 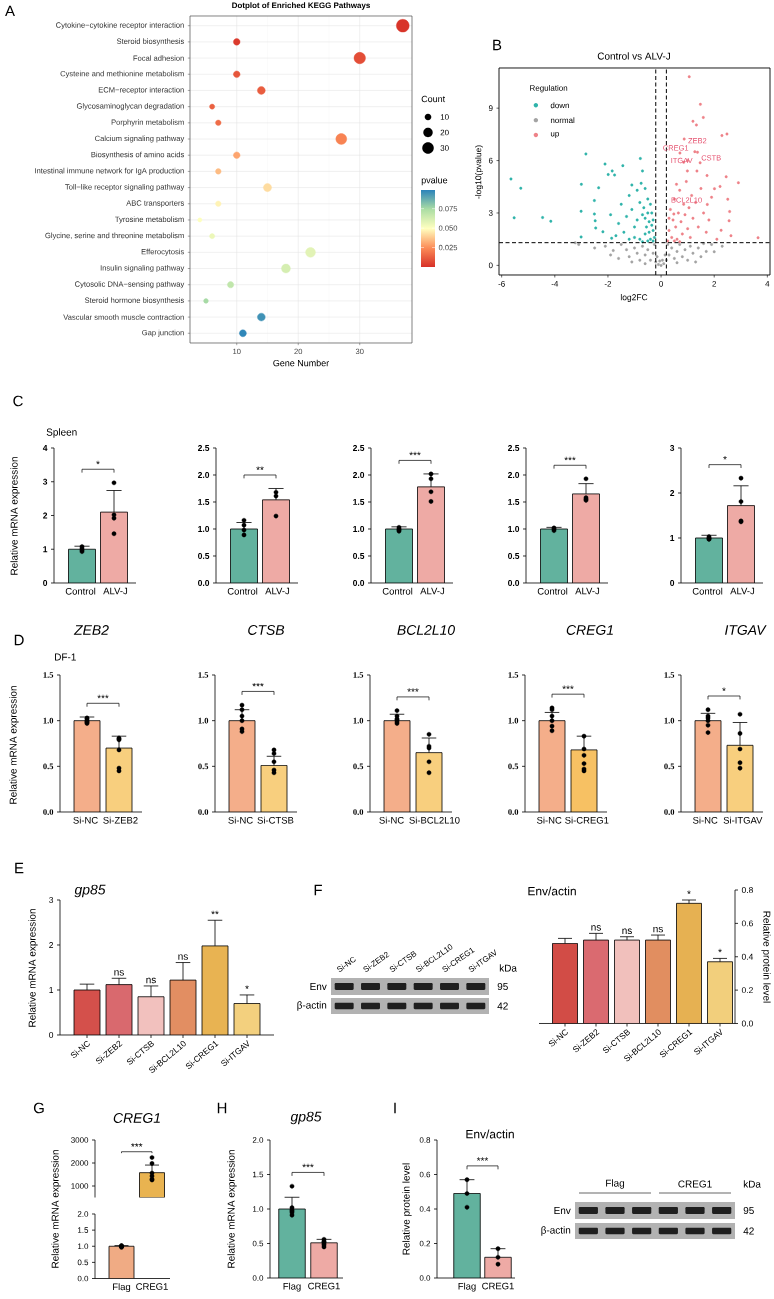 I want to click on y-tick-label: 2.0, so click(x=204, y=475).